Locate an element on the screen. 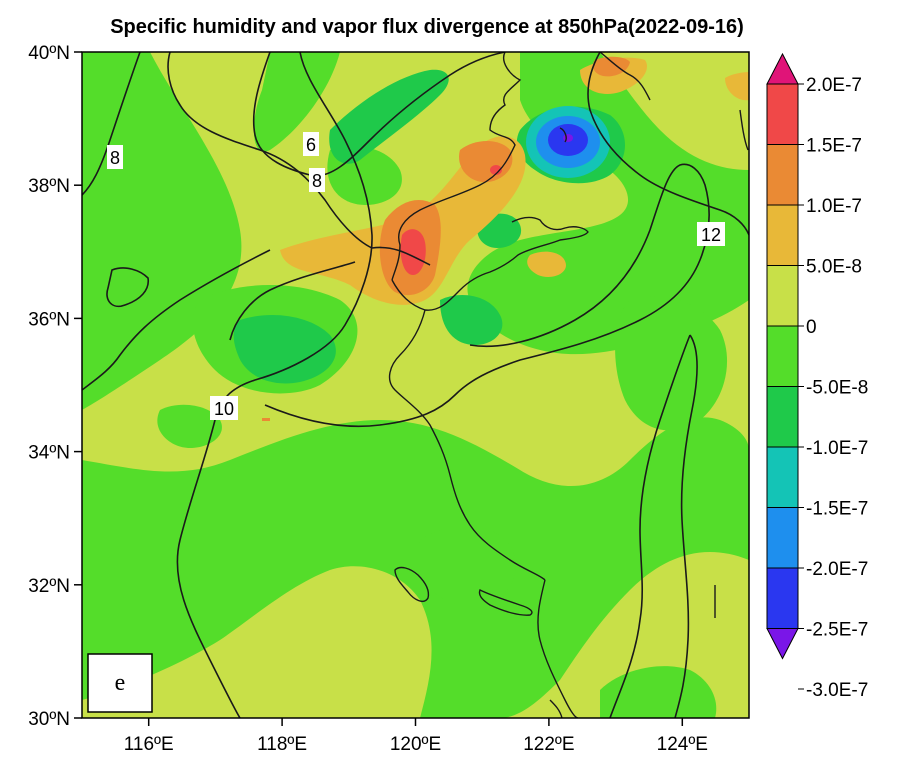 This screenshot has height=769, width=909. contour-label-8-center: 8 is located at coordinates (317, 181).